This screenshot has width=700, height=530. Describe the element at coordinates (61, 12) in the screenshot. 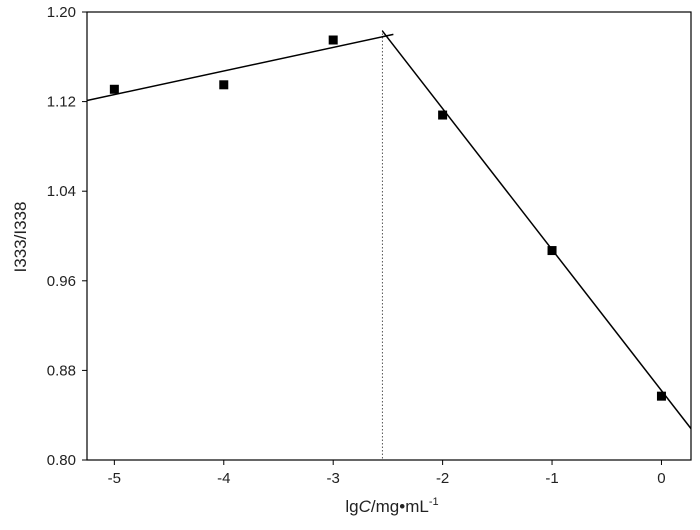

I see `y-tick-label: 1.20` at that location.